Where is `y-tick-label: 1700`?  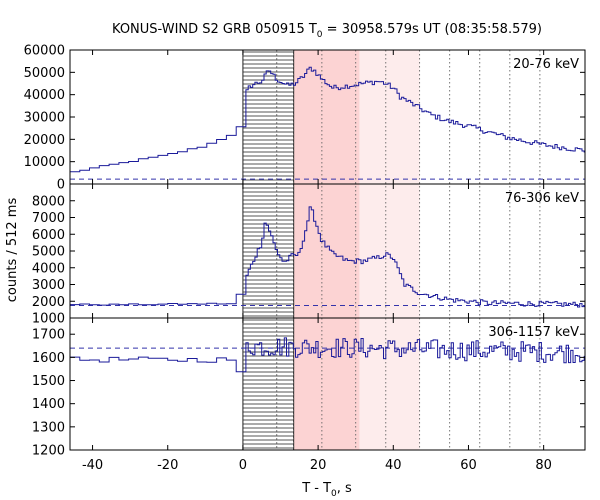 y-tick-label: 1700 is located at coordinates (48, 335).